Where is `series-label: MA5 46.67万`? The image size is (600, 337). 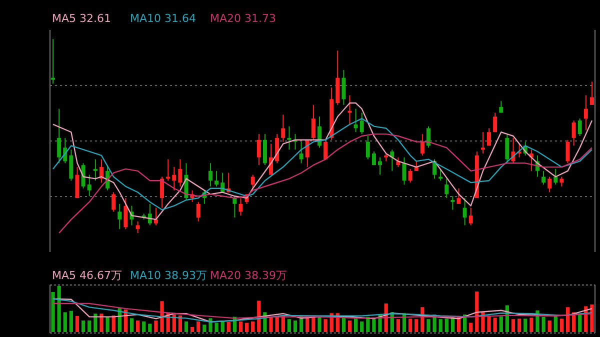 series-label: MA5 46.67万 is located at coordinates (87, 275).